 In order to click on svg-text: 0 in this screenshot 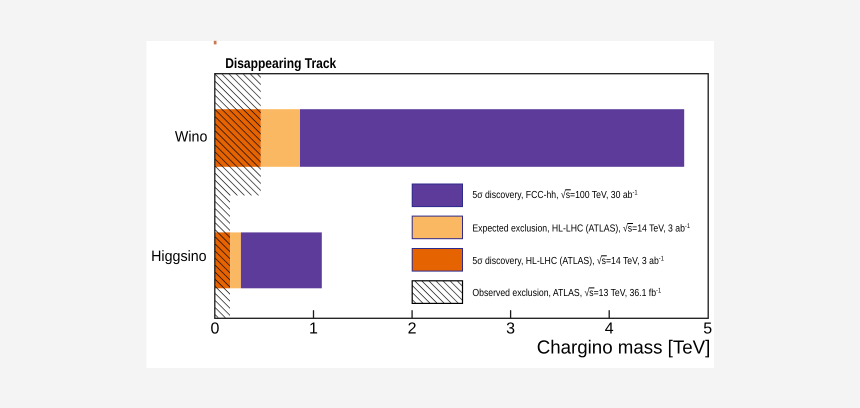, I will do `click(215, 329)`.